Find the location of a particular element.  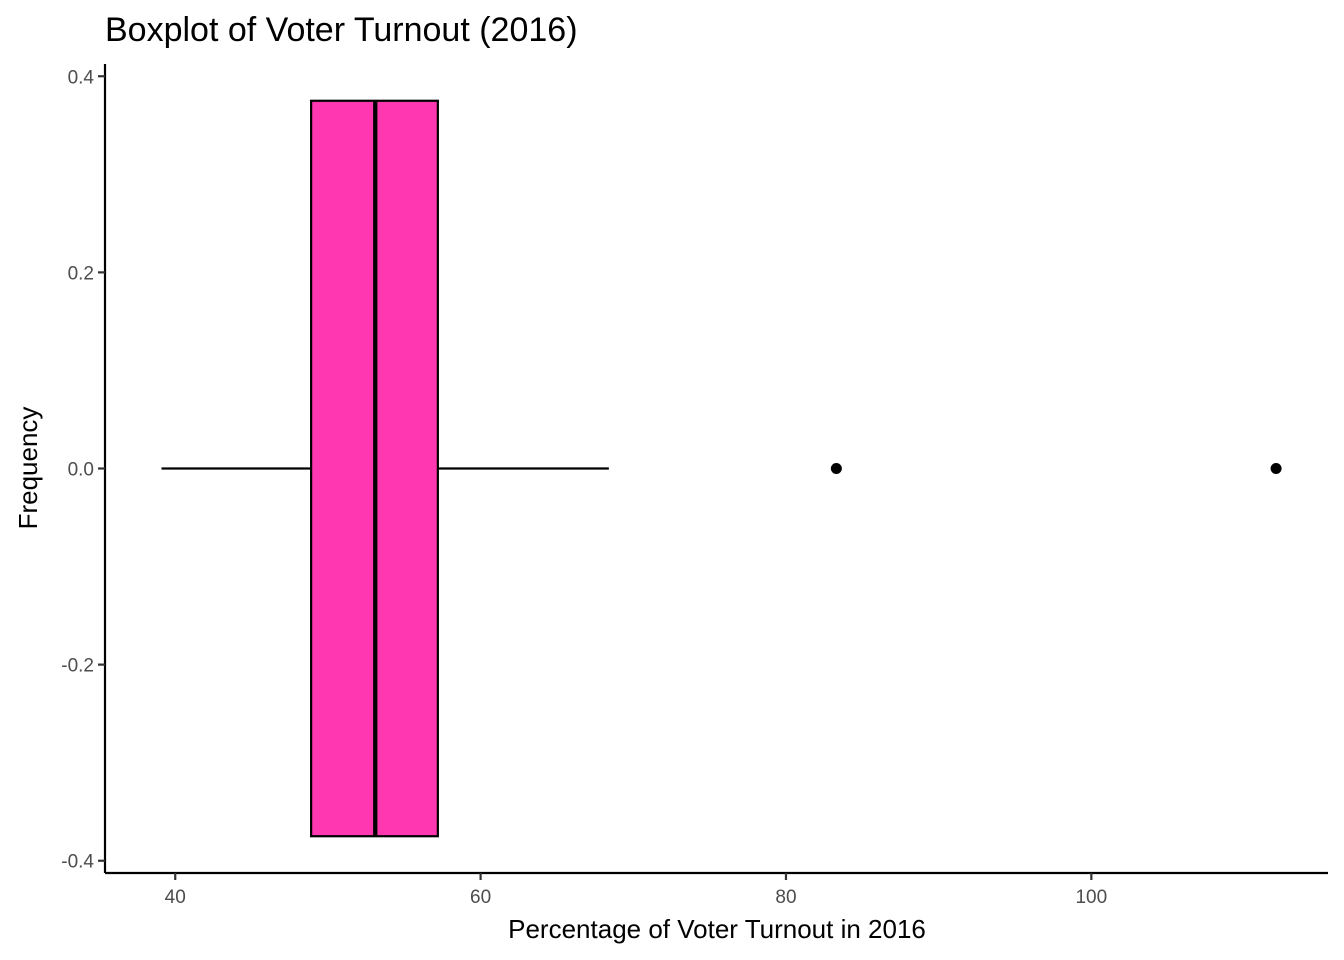

x-axis-label: Percentage of Voter Turnout in 2016 is located at coordinates (717, 929).